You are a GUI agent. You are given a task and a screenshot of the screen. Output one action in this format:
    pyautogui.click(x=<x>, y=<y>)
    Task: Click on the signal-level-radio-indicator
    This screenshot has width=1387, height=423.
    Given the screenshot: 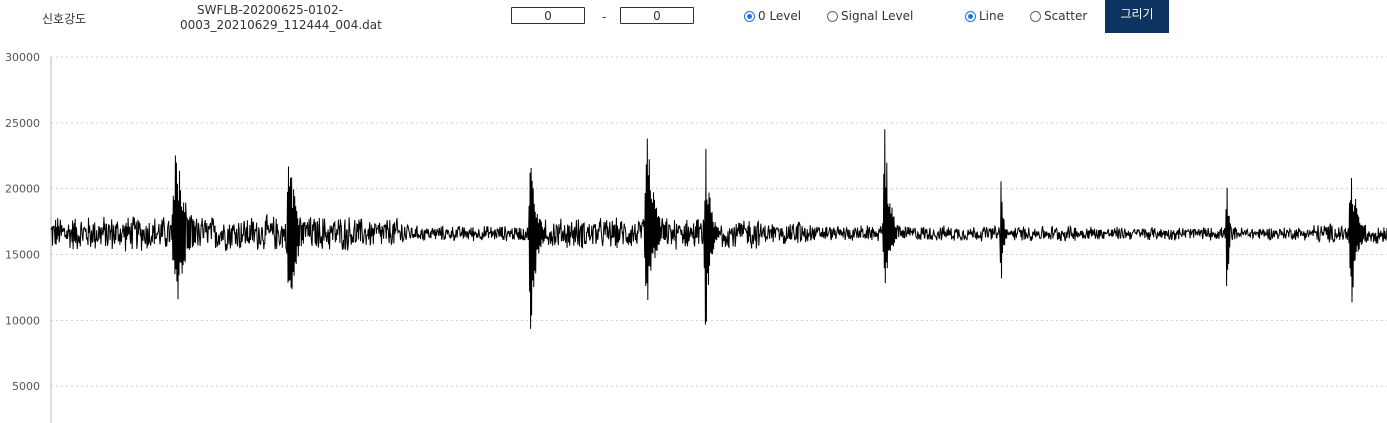 What is the action you would take?
    pyautogui.click(x=832, y=16)
    